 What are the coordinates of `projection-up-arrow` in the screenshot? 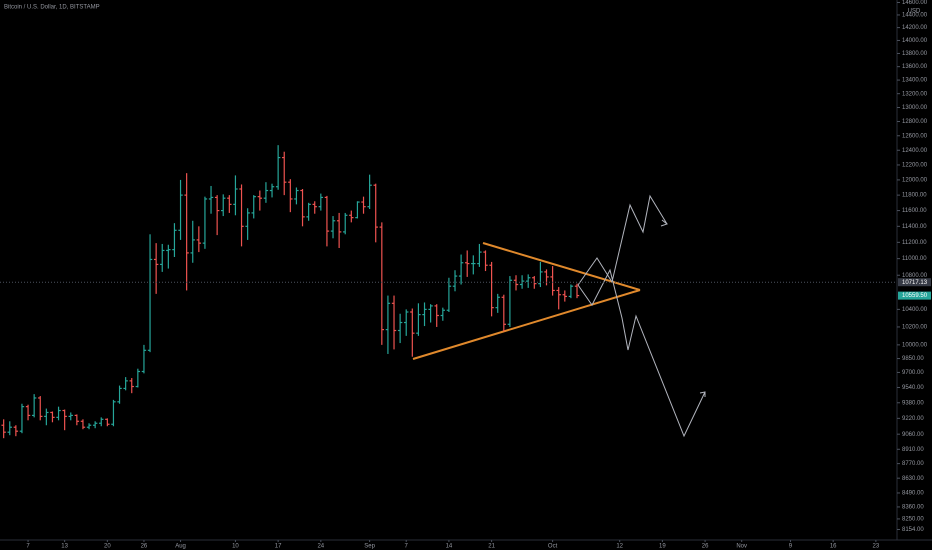 It's located at (664, 223).